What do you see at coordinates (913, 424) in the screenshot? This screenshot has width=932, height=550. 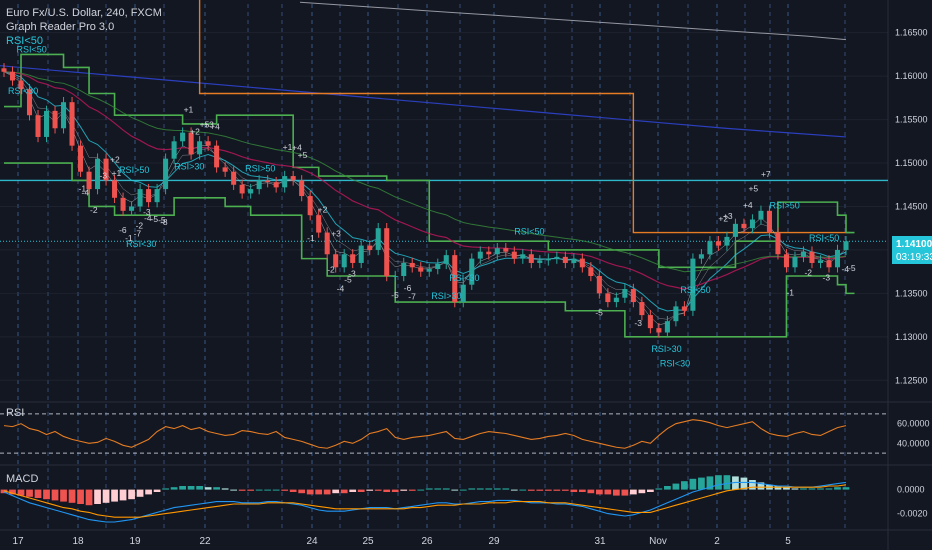 I see `rsi-tick-label: 60.0000` at bounding box center [913, 424].